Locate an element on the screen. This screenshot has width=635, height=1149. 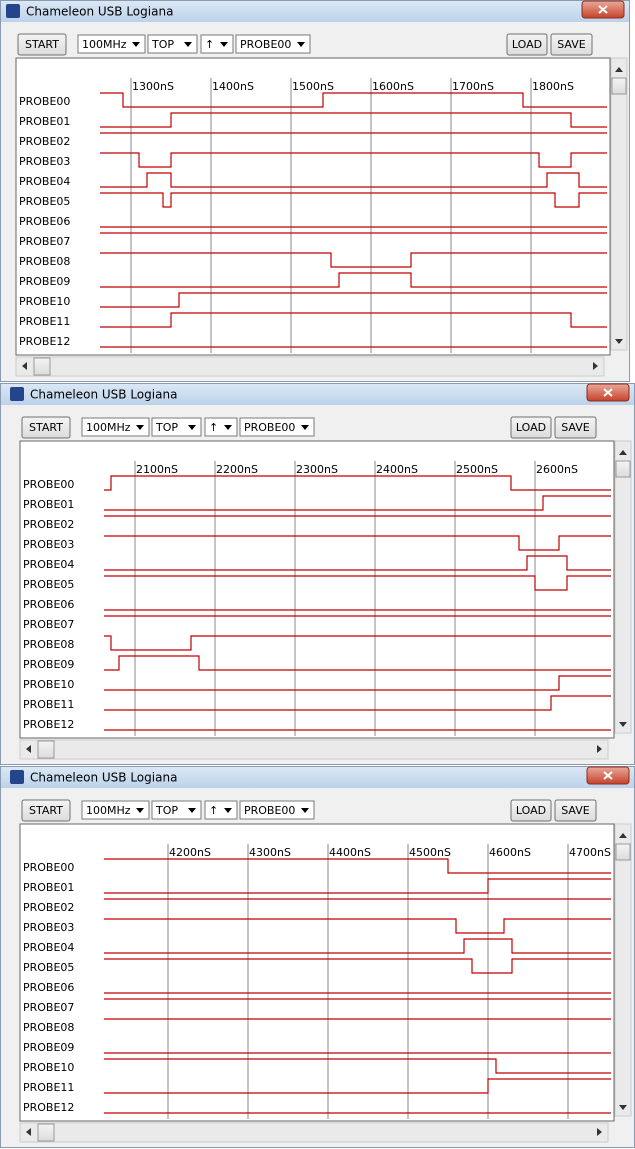
time-label: 2200nS is located at coordinates (237, 469).